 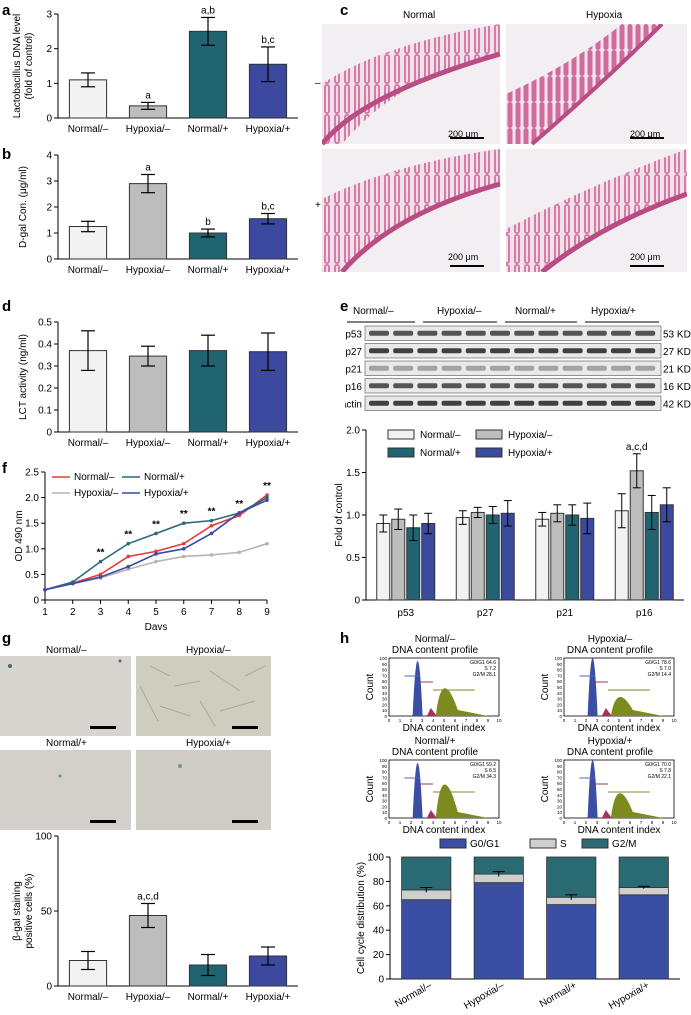 What do you see at coordinates (513, 333) in the screenshot?
I see `blot-row` at bounding box center [513, 333].